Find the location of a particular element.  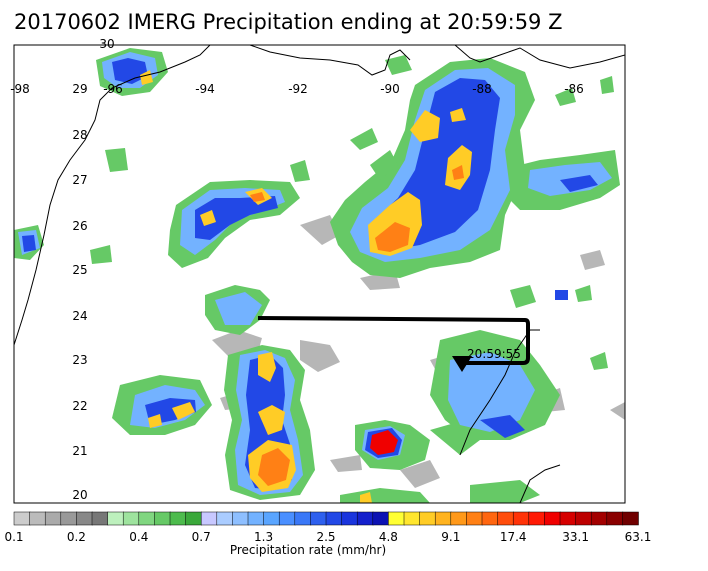

lat-label: 26 is located at coordinates (79, 226).